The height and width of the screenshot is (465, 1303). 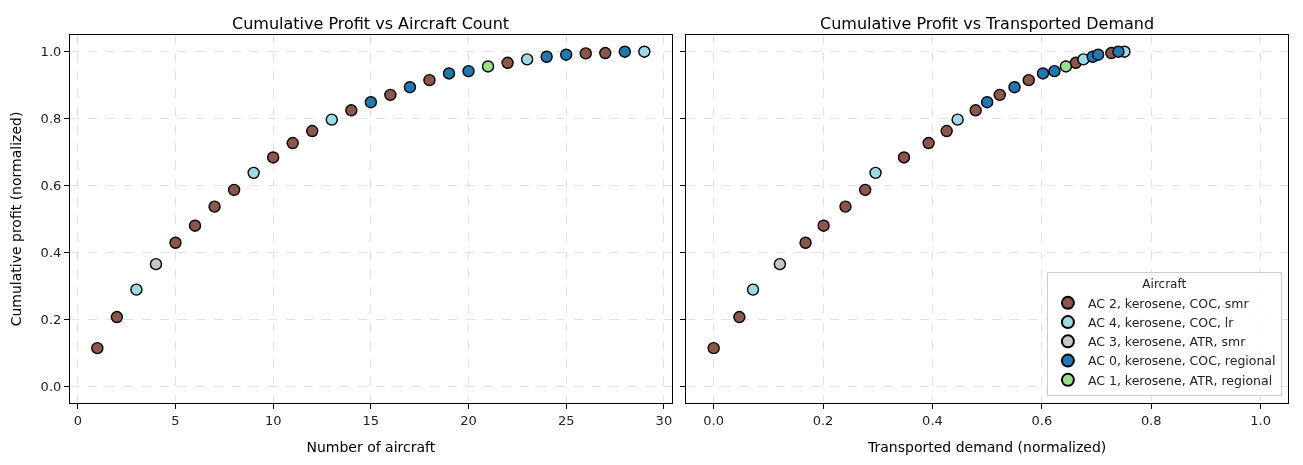 What do you see at coordinates (51, 252) in the screenshot?
I see `y-tick-label: 0.4` at bounding box center [51, 252].